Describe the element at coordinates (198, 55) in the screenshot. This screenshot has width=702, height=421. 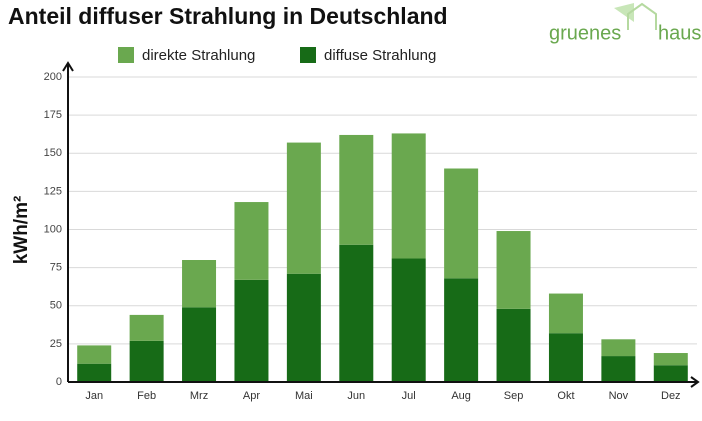
I see `legend-label: direkte Strahlung` at that location.